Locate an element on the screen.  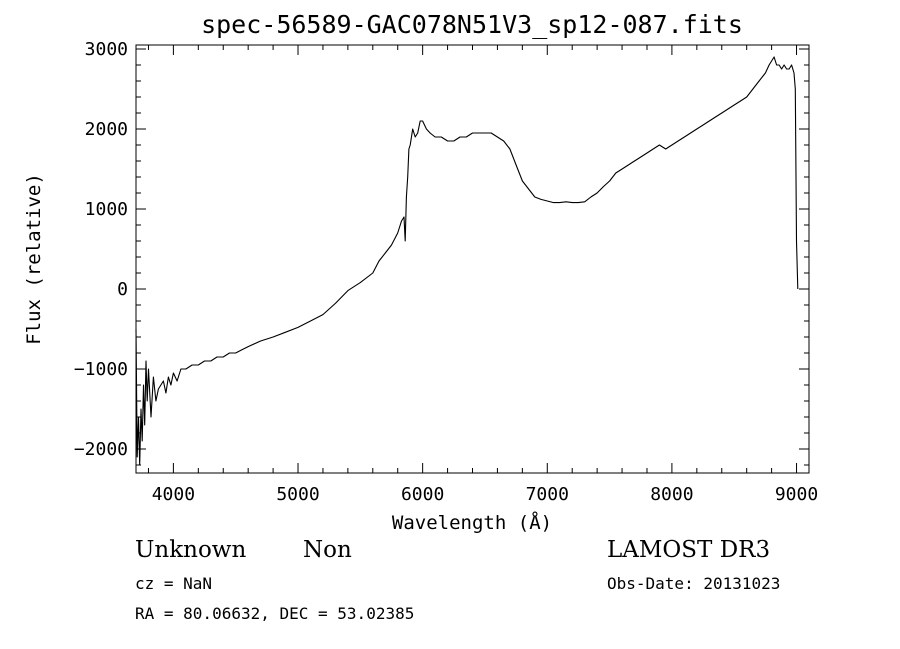
obs-date-label: Obs-Date: 20131023 is located at coordinates (694, 583).